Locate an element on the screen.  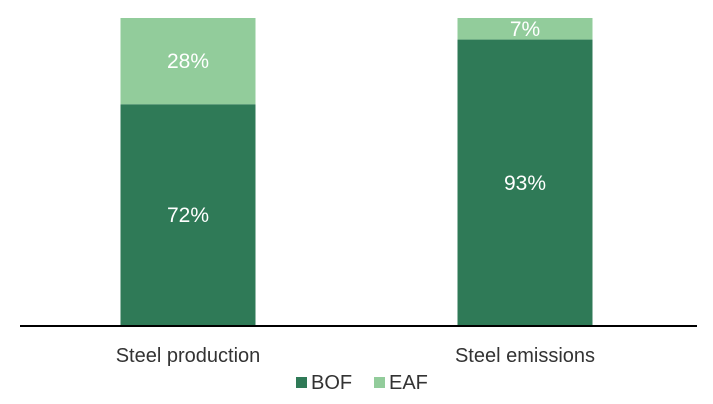
legend: BOF EAF is located at coordinates (362, 383).